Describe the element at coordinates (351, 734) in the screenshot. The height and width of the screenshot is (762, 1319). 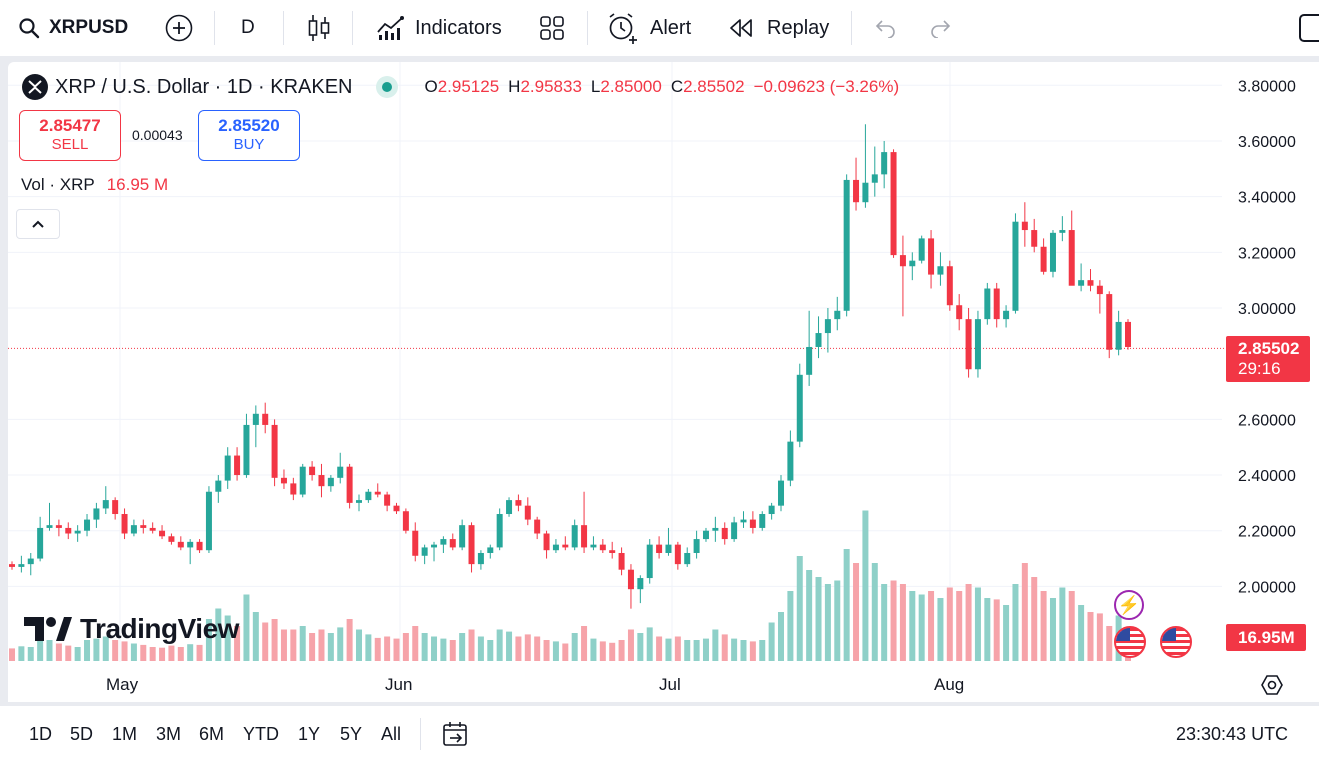
I see `range-5y: 5Y` at that location.